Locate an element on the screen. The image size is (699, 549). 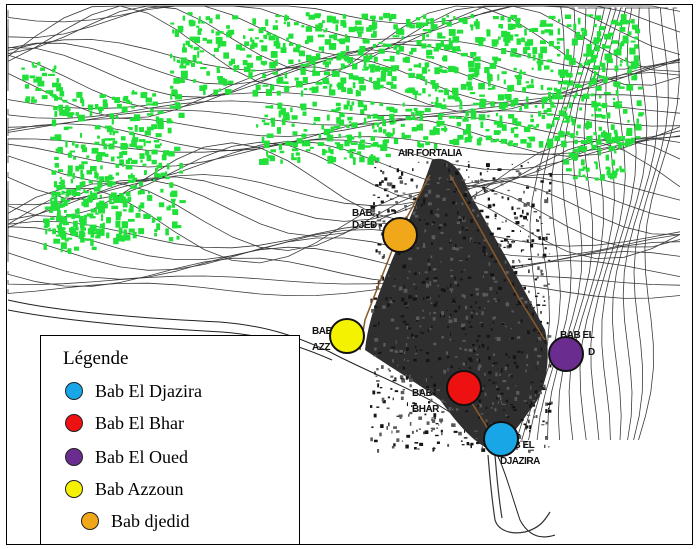
legend-label: Bab djedid is located at coordinates (150, 520).